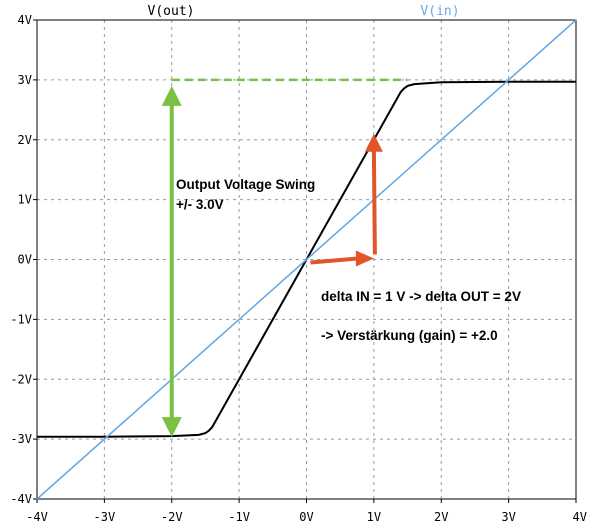  What do you see at coordinates (25, 200) in the screenshot?
I see `y-tick-label: 1V` at bounding box center [25, 200].